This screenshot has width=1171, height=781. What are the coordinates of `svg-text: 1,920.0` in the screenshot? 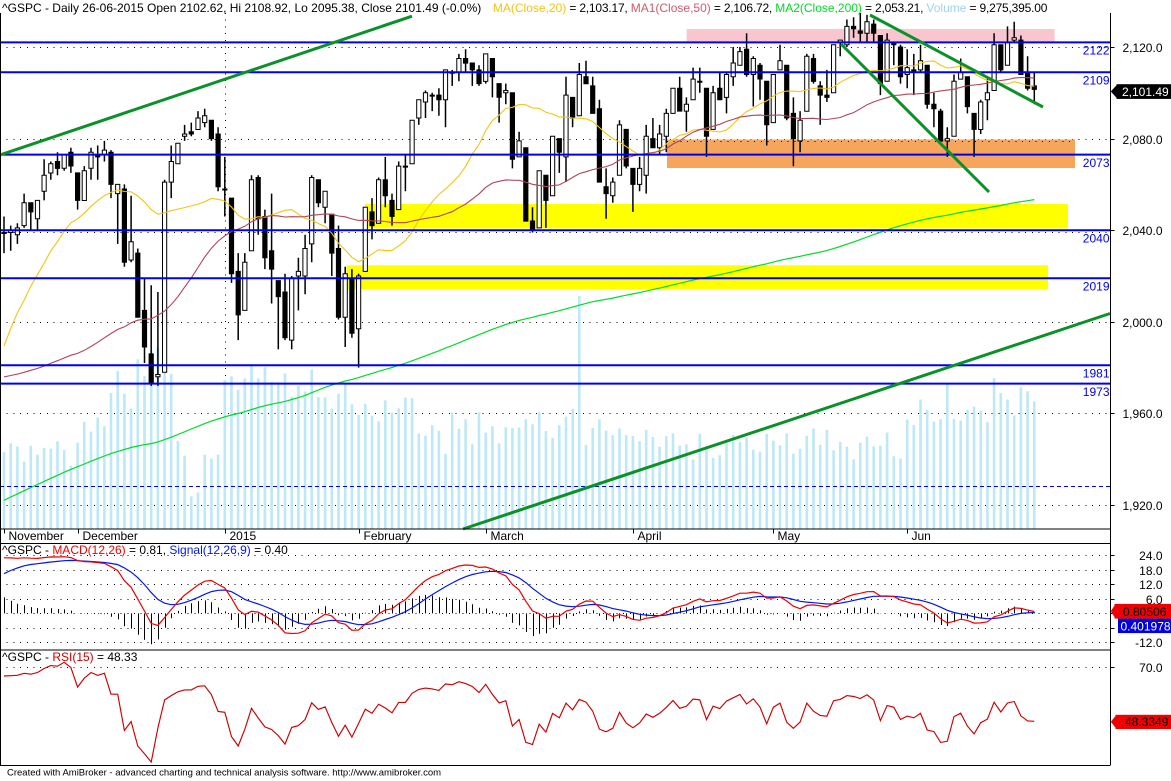 It's located at (1142, 506).